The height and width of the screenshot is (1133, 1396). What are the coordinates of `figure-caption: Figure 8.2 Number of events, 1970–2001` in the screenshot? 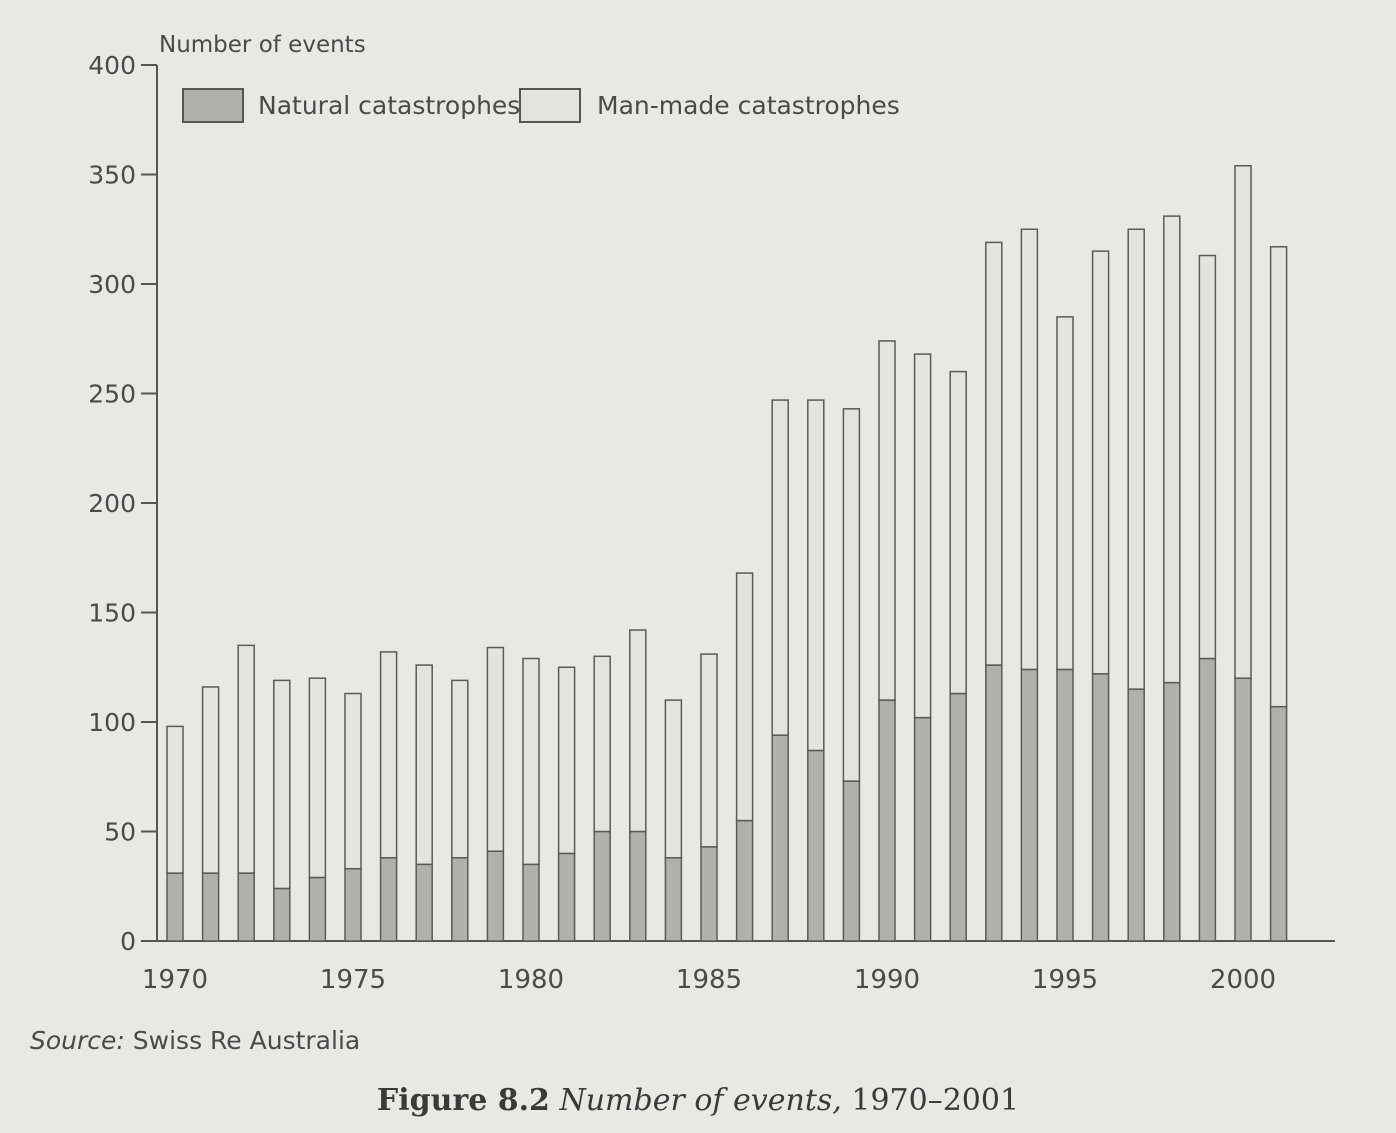 It's located at (698, 1100).